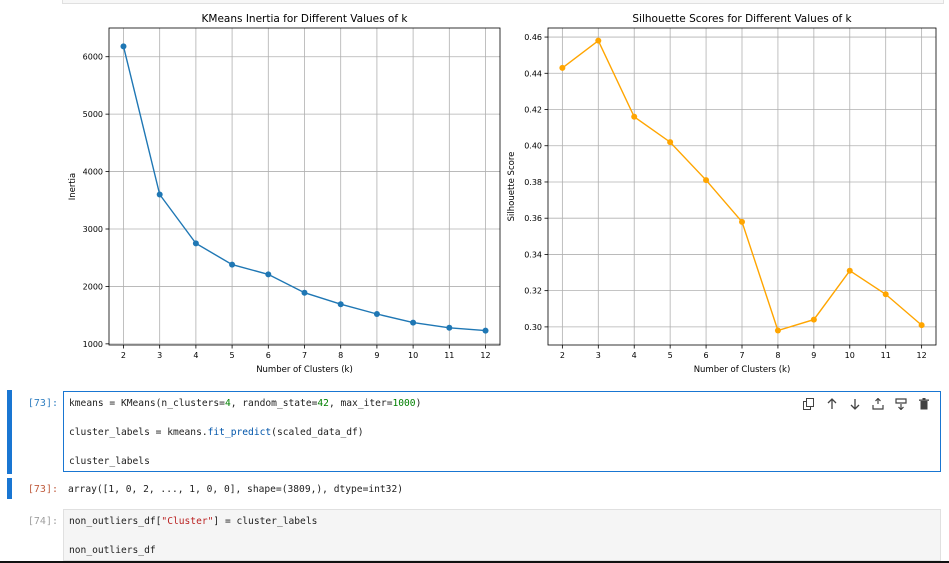  What do you see at coordinates (533, 37) in the screenshot?
I see `y-tick-label: 0.46` at bounding box center [533, 37].